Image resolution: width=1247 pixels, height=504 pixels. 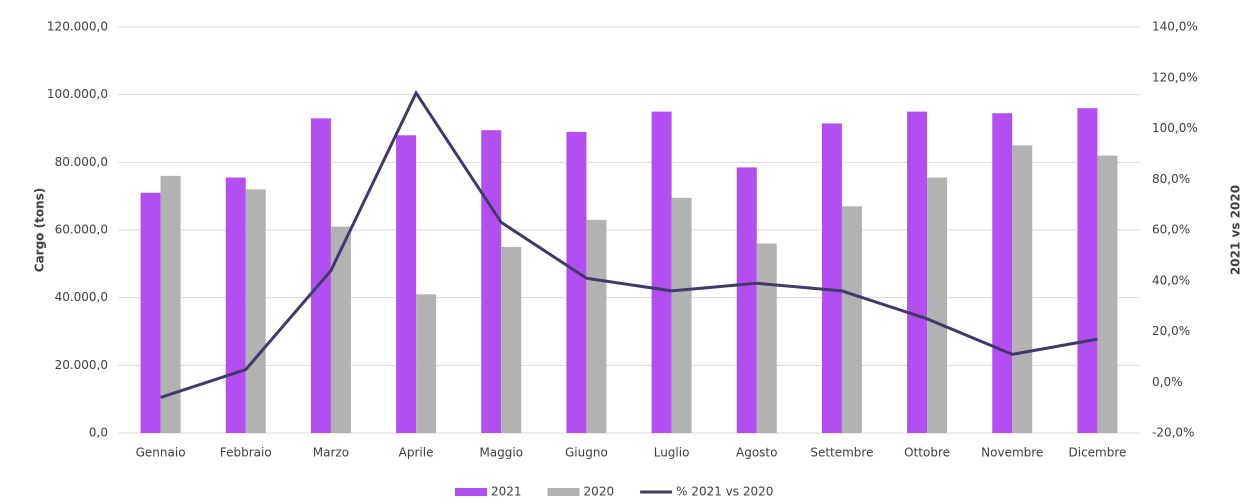 I want to click on y-tick-label: 80.000,0, so click(x=81, y=162).